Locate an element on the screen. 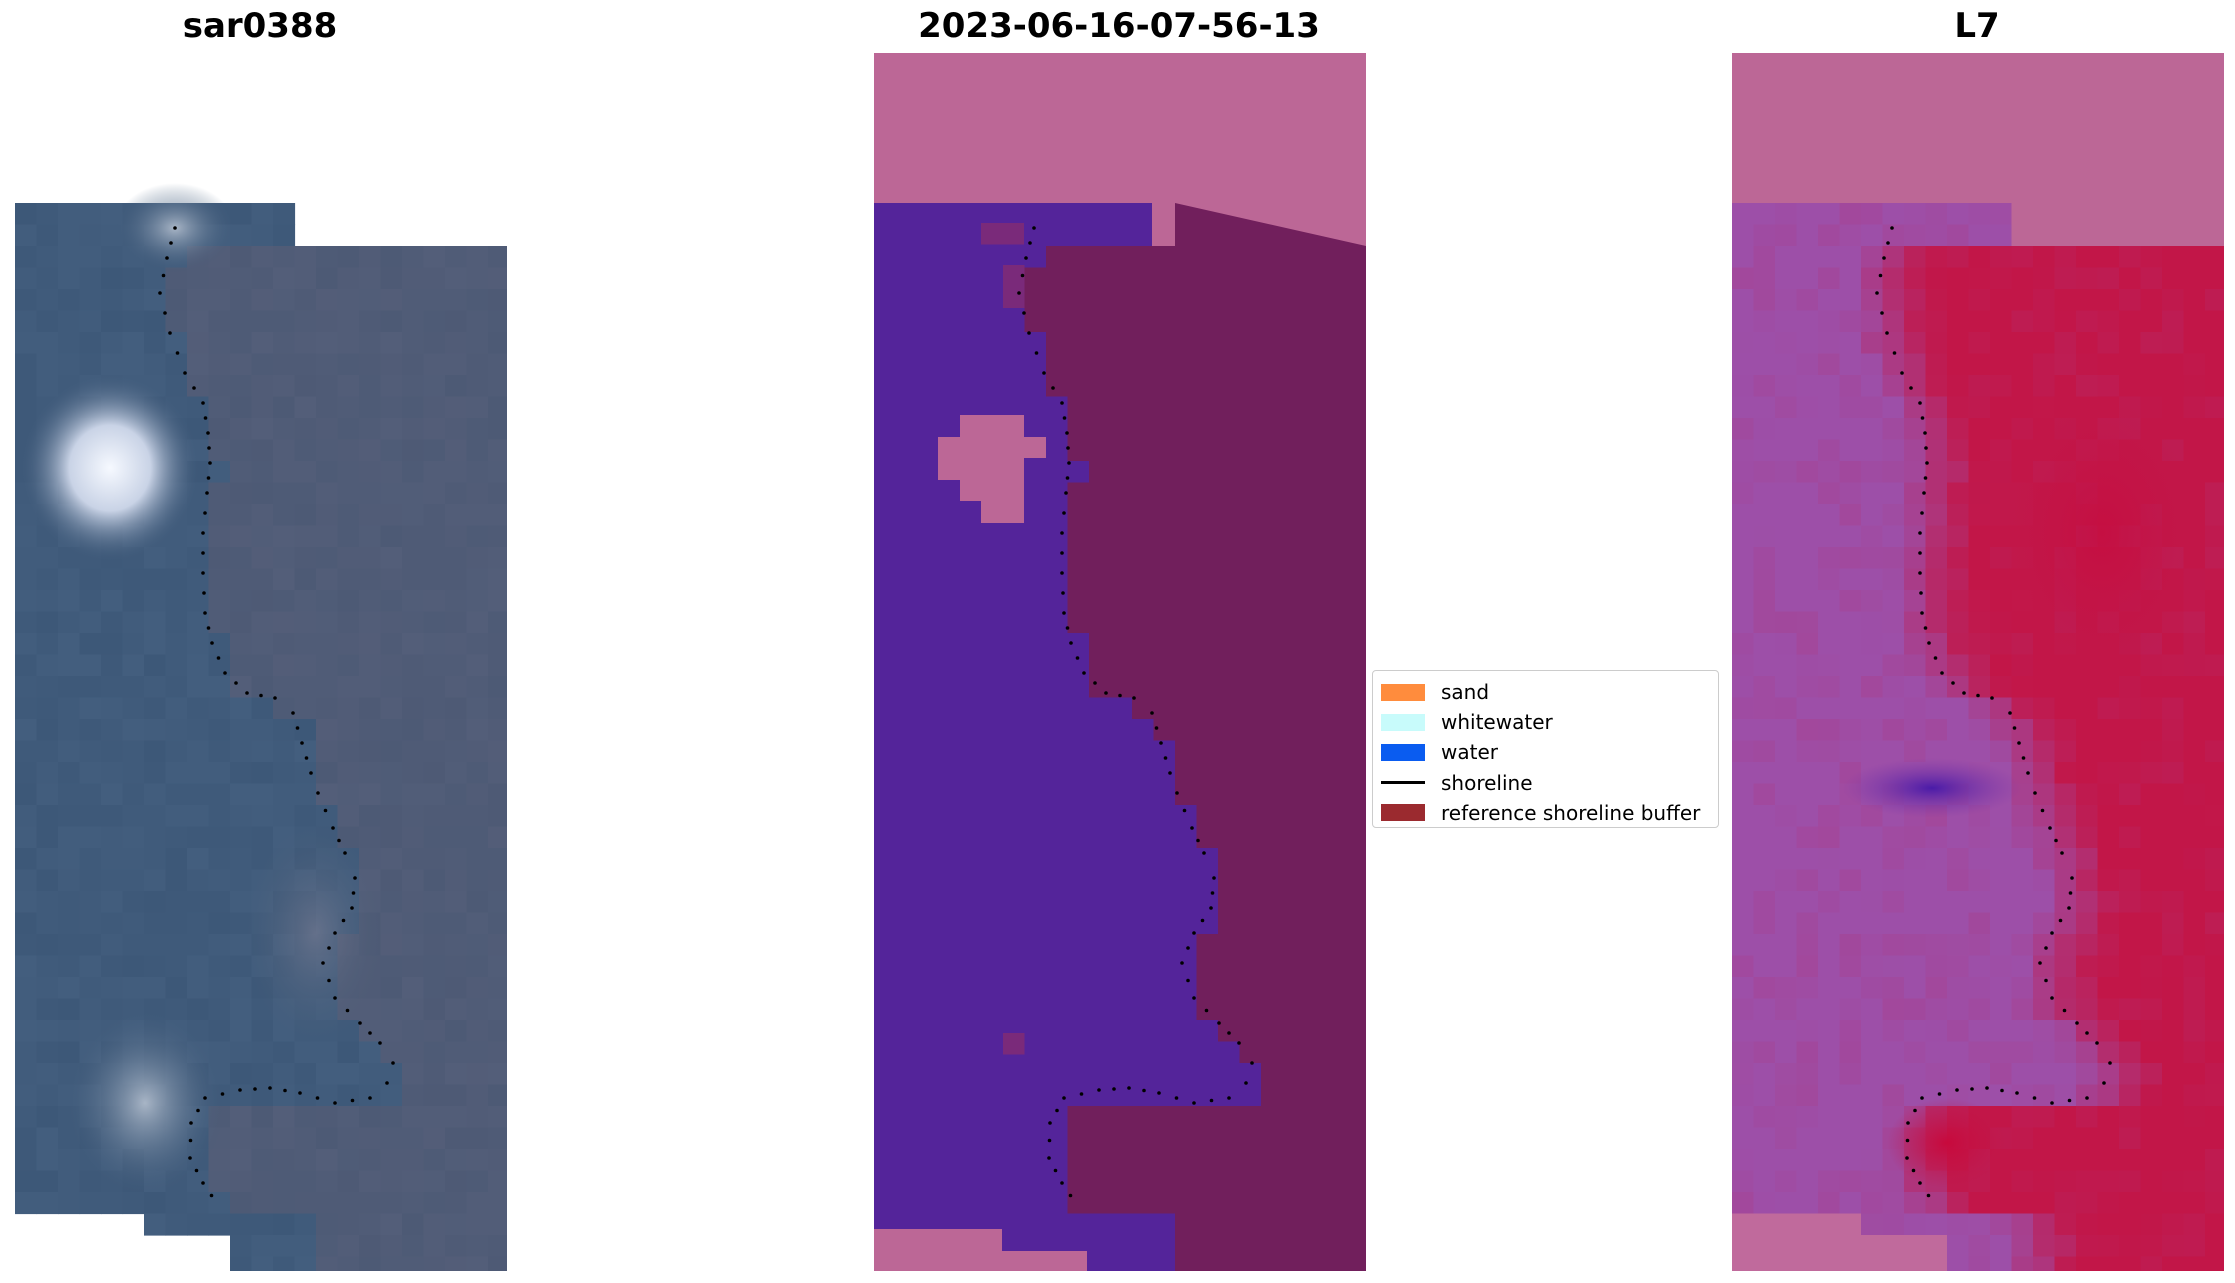 This screenshot has width=2235, height=1283. cloud-patch-top is located at coordinates (110, 468).